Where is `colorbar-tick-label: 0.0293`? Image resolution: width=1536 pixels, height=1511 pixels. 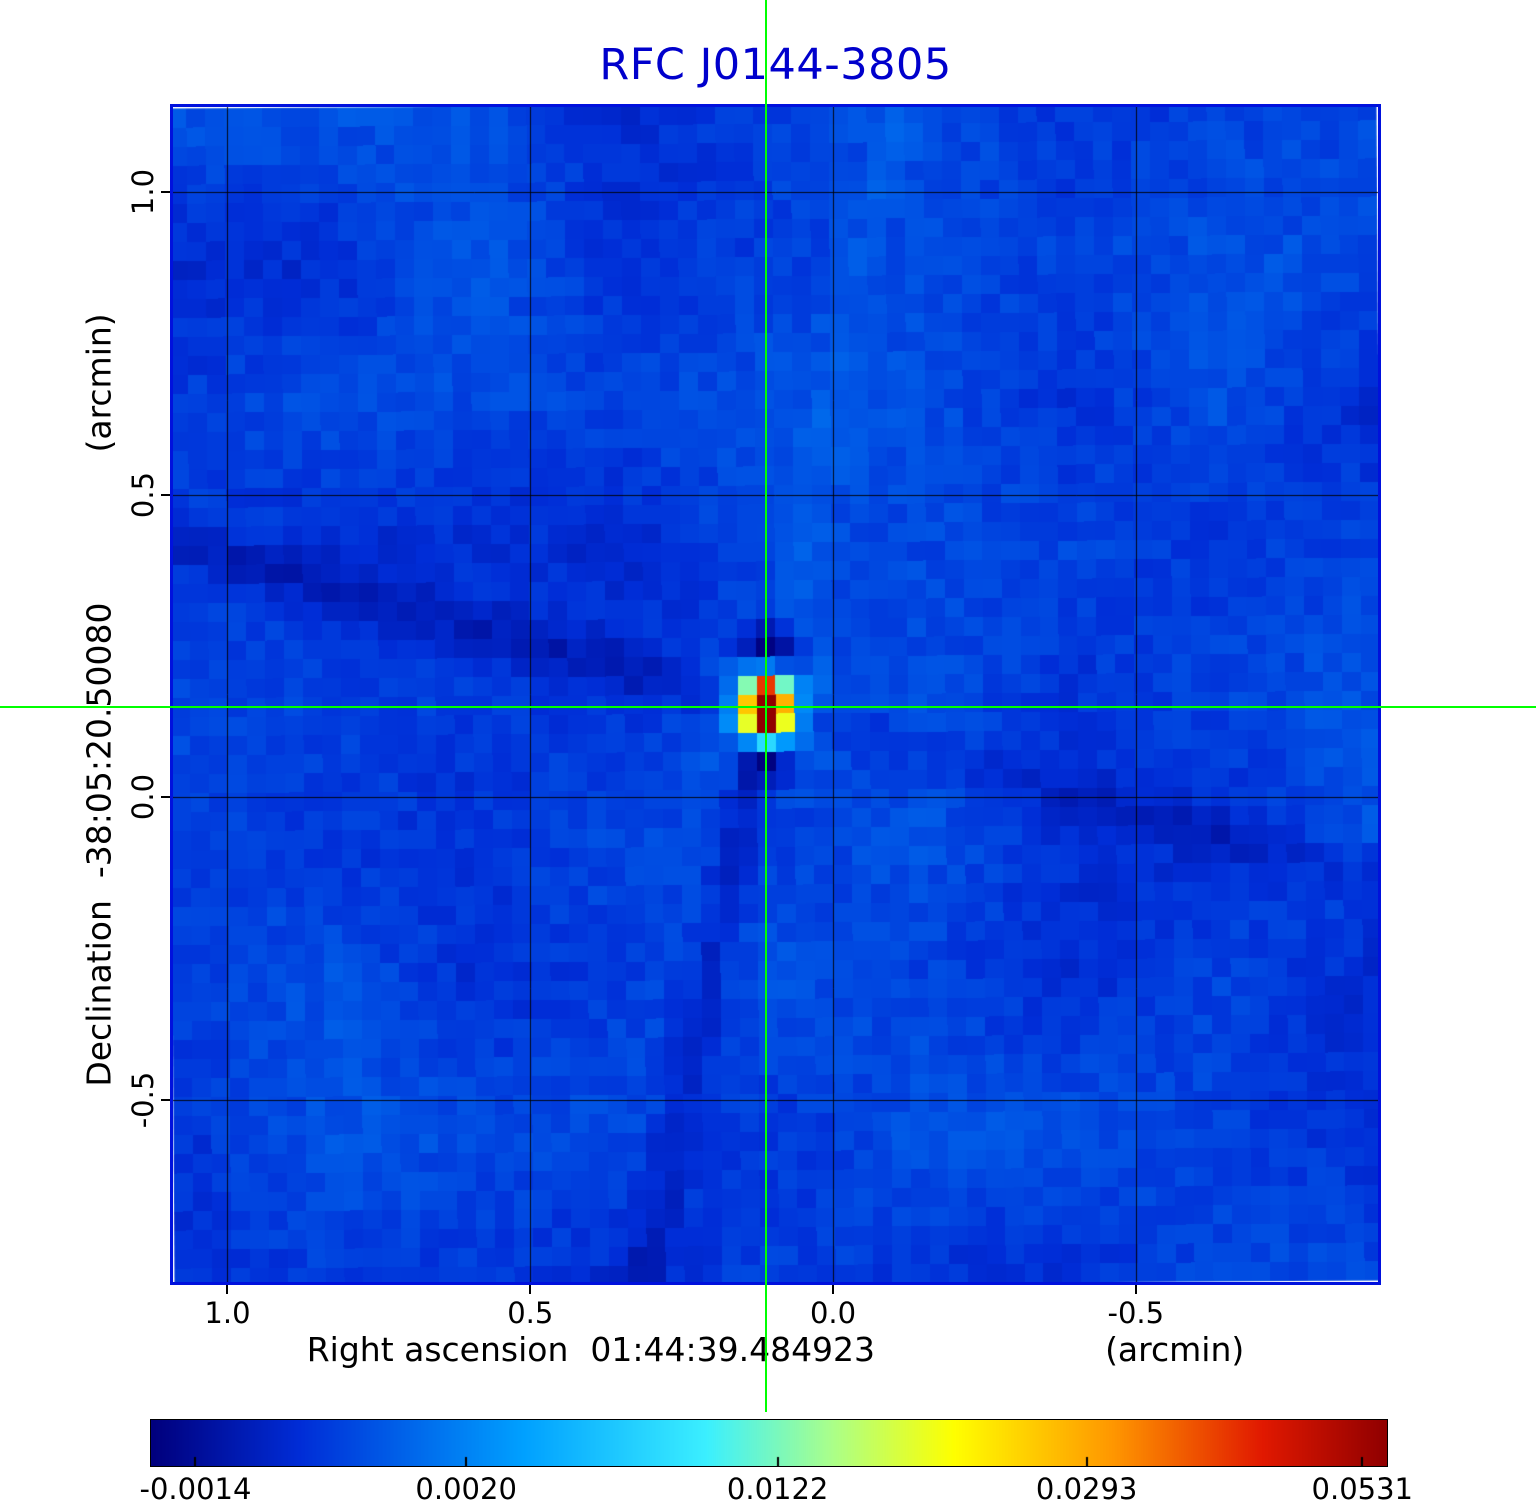 colorbar-tick-label: 0.0293 is located at coordinates (1086, 1489).